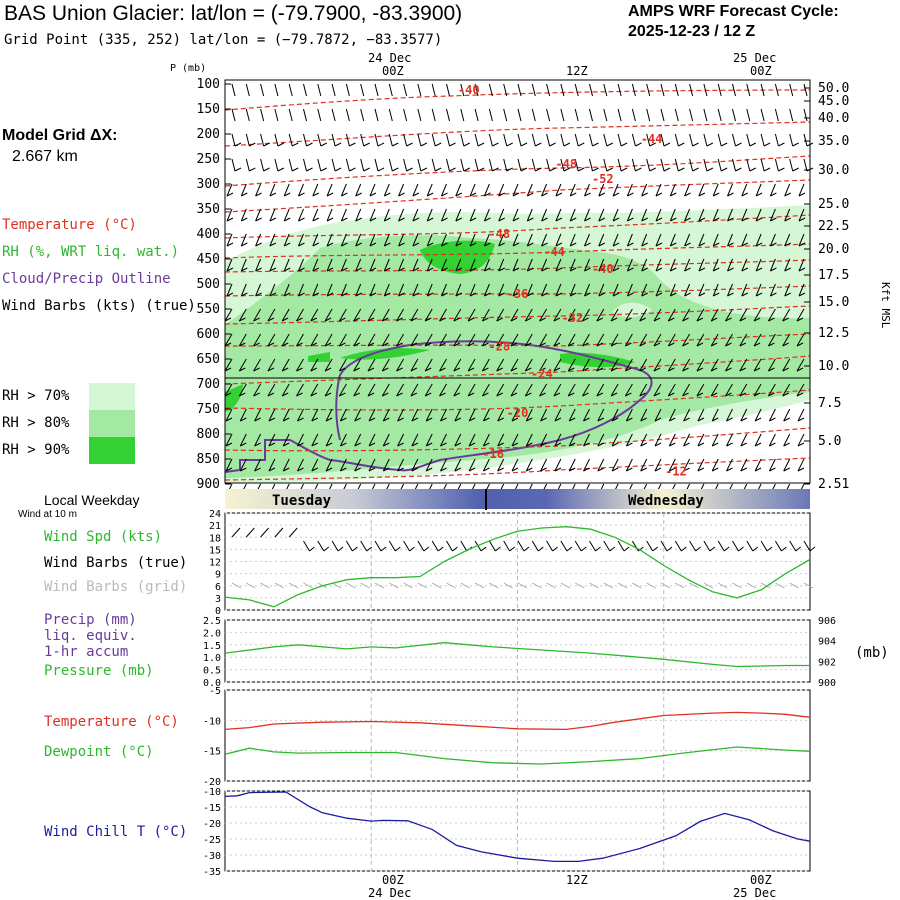 This screenshot has width=900, height=900. Describe the element at coordinates (323, 546) in the screenshot. I see `surface-barb-true` at that location.